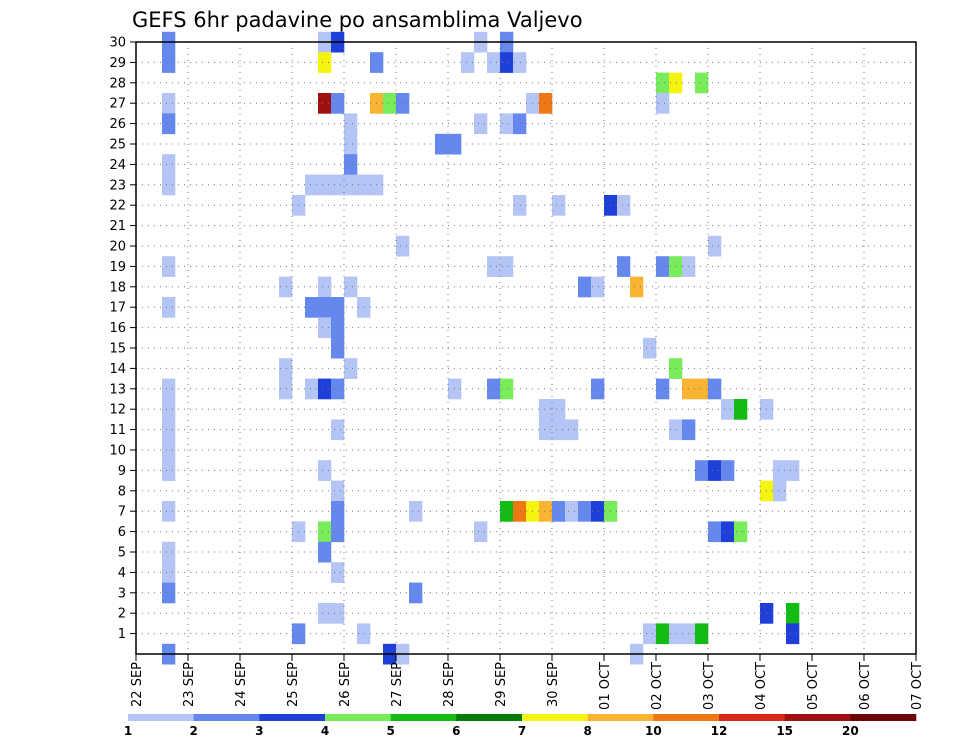 This screenshot has width=960, height=742. I want to click on colorbar-label: 15, so click(784, 731).